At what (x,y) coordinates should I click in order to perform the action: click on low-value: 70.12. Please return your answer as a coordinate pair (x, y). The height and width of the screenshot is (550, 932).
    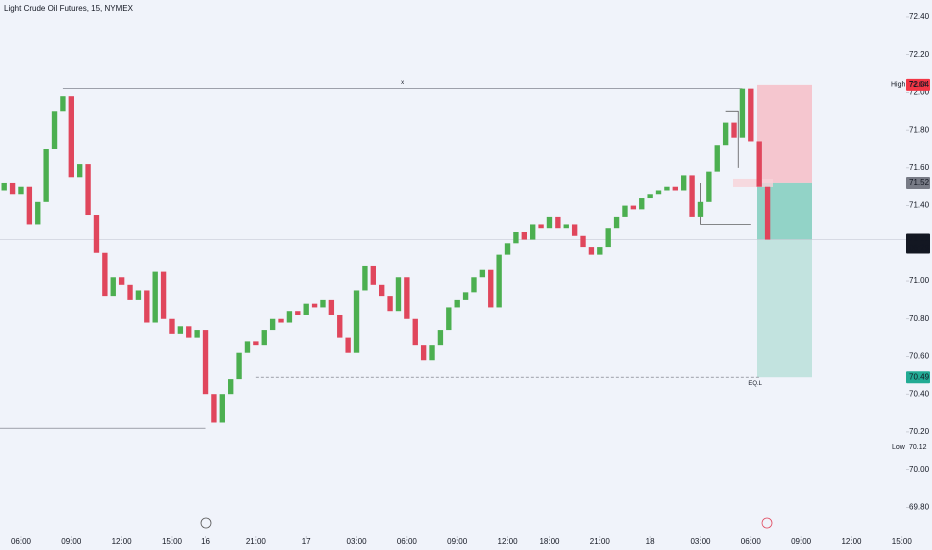
    Looking at the image, I should click on (918, 447).